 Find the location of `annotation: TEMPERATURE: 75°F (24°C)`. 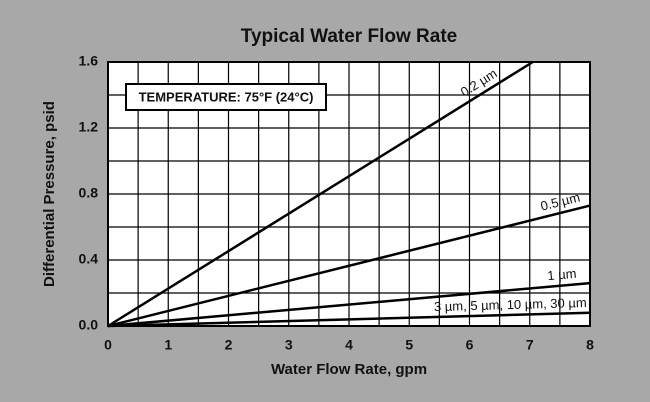

annotation: TEMPERATURE: 75°F (24°C) is located at coordinates (226, 96).